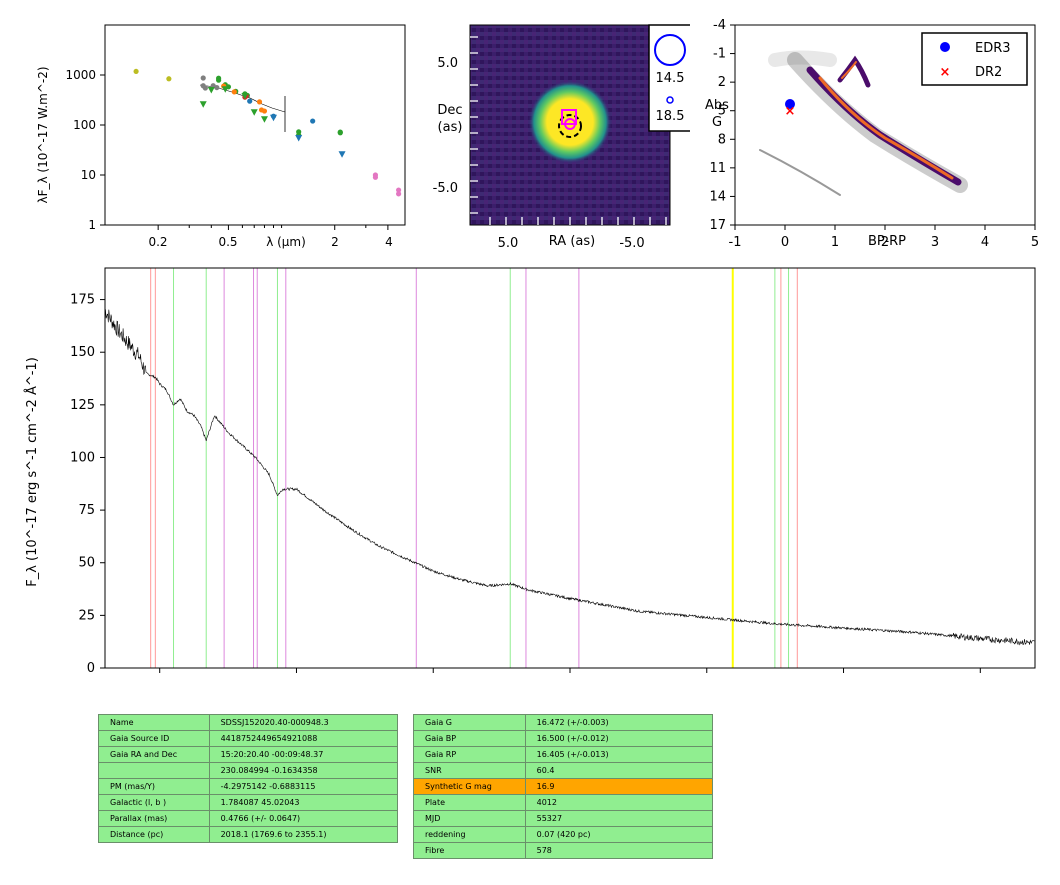  I want to click on hrd-dr2-point: ×, so click(790, 111).